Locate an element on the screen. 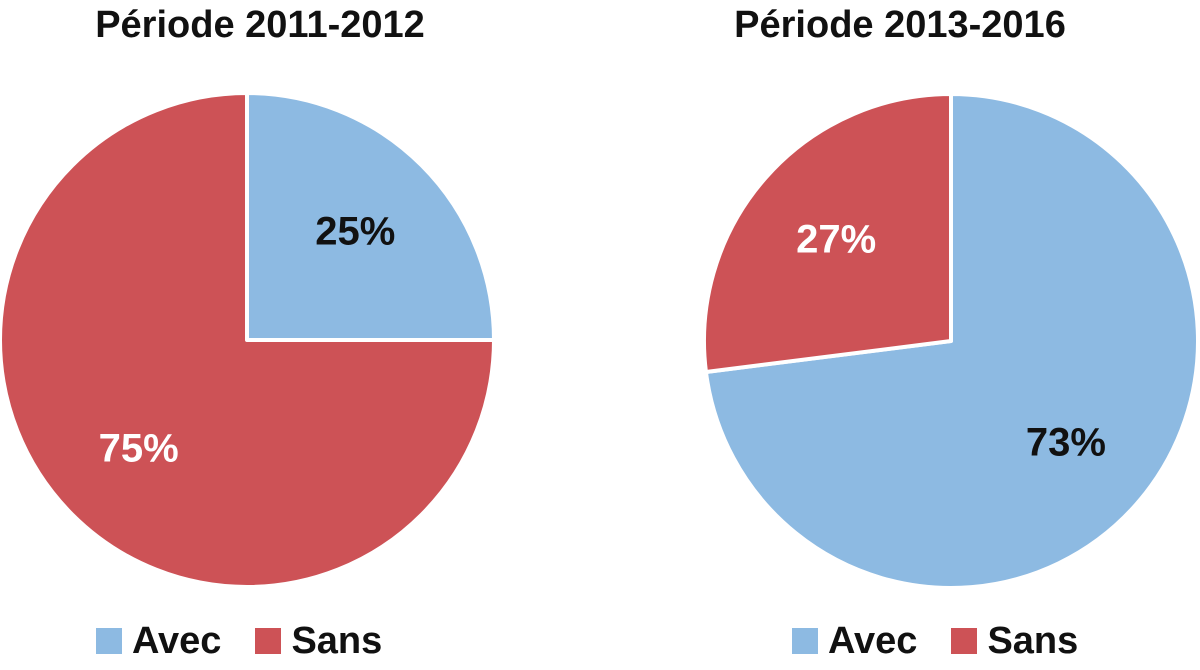 This screenshot has width=1200, height=670. chart-title: Période 2011-2012 is located at coordinates (260, 25).